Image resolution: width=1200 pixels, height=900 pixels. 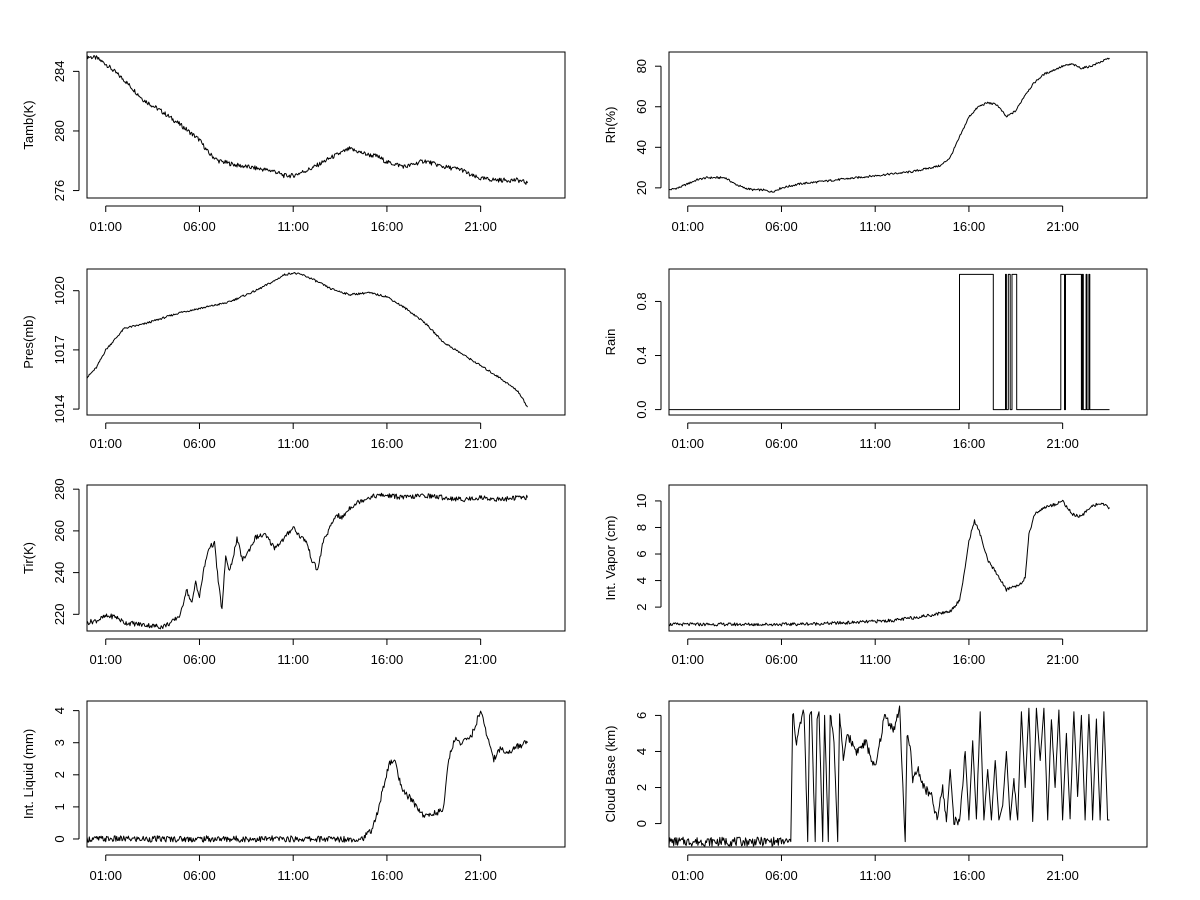 I want to click on y-tick-label: 260, so click(x=59, y=531).